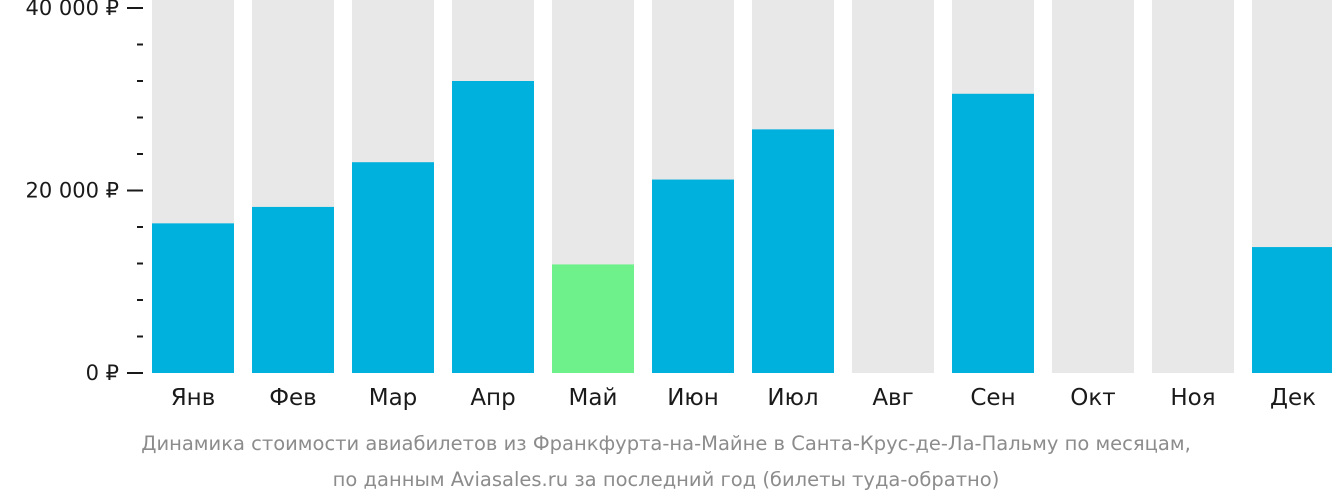 This screenshot has height=502, width=1332. I want to click on x-tick-label-4: Апр, so click(492, 398).